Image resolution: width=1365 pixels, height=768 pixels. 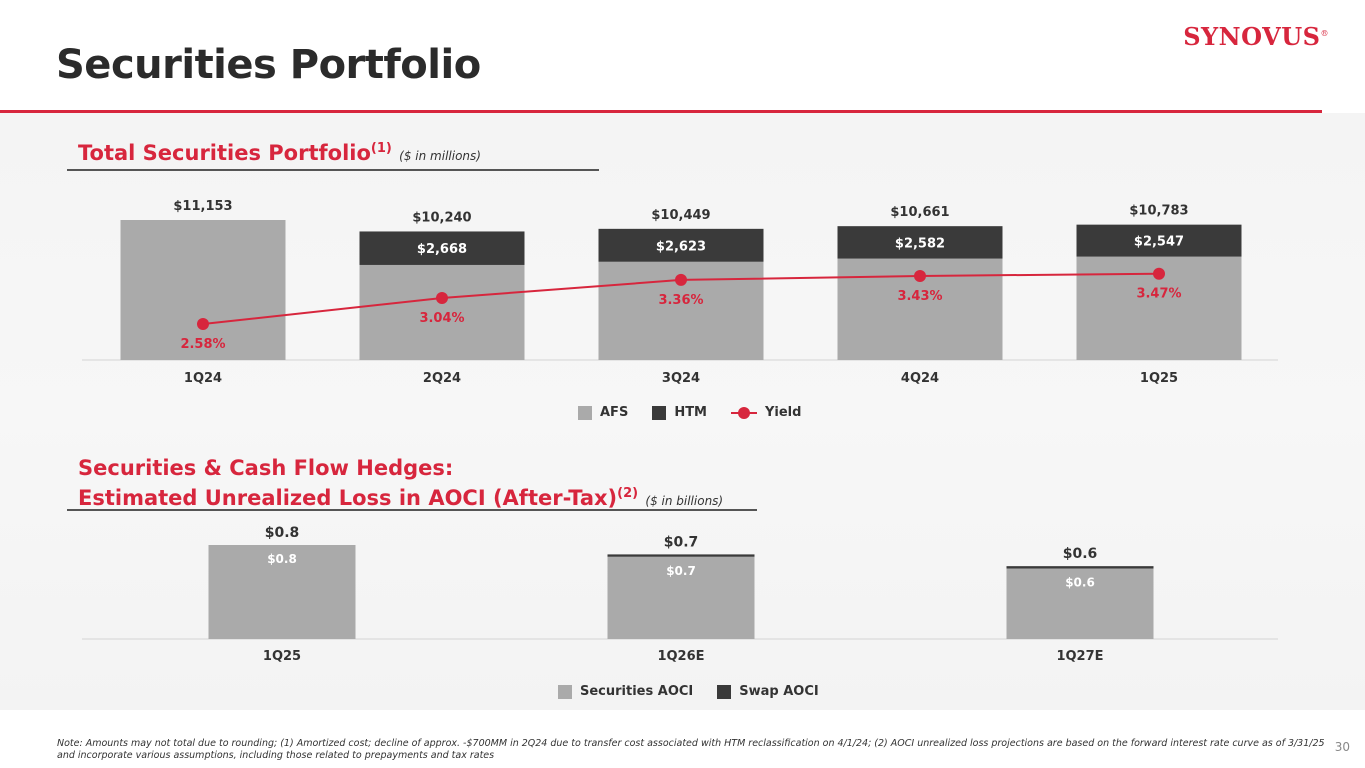 What do you see at coordinates (680, 656) in the screenshot?
I see `aoci-x-tick-label-1Q26E: 1Q26E` at bounding box center [680, 656].